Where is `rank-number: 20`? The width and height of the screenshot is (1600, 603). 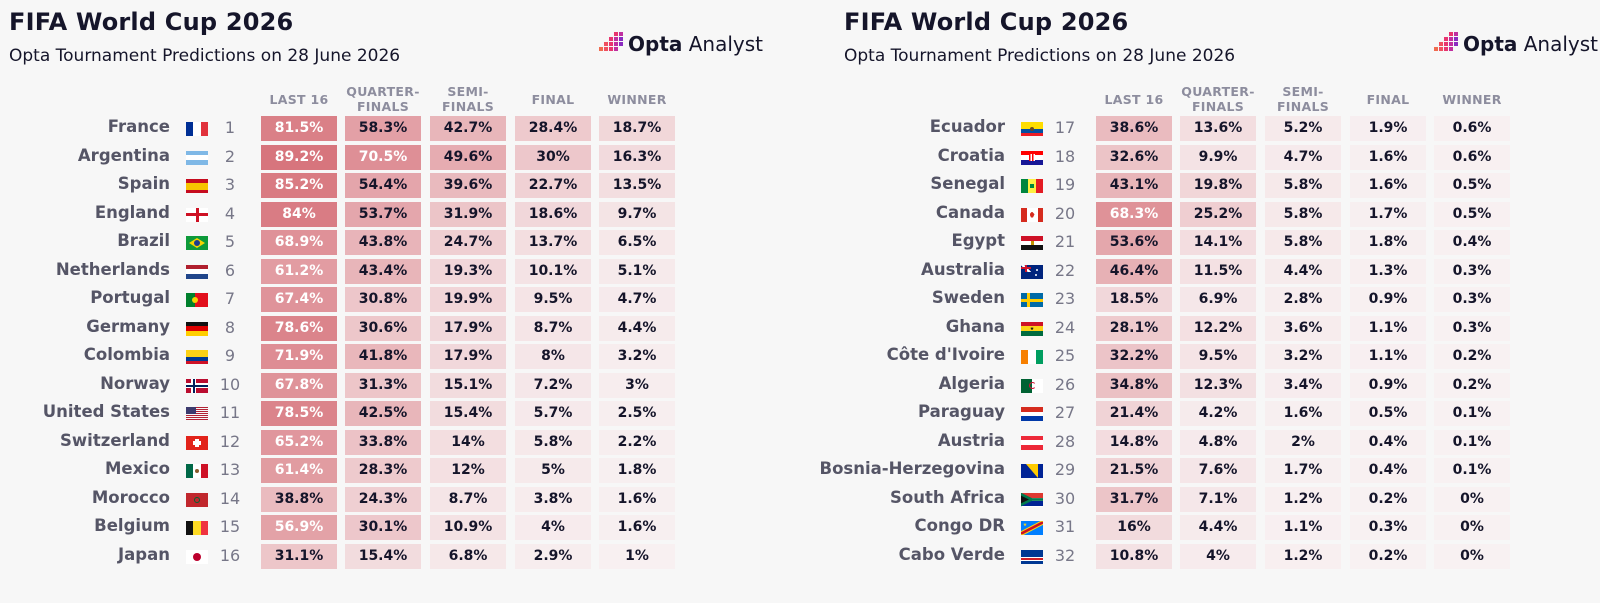
rank-number: 20 is located at coordinates (1065, 213).